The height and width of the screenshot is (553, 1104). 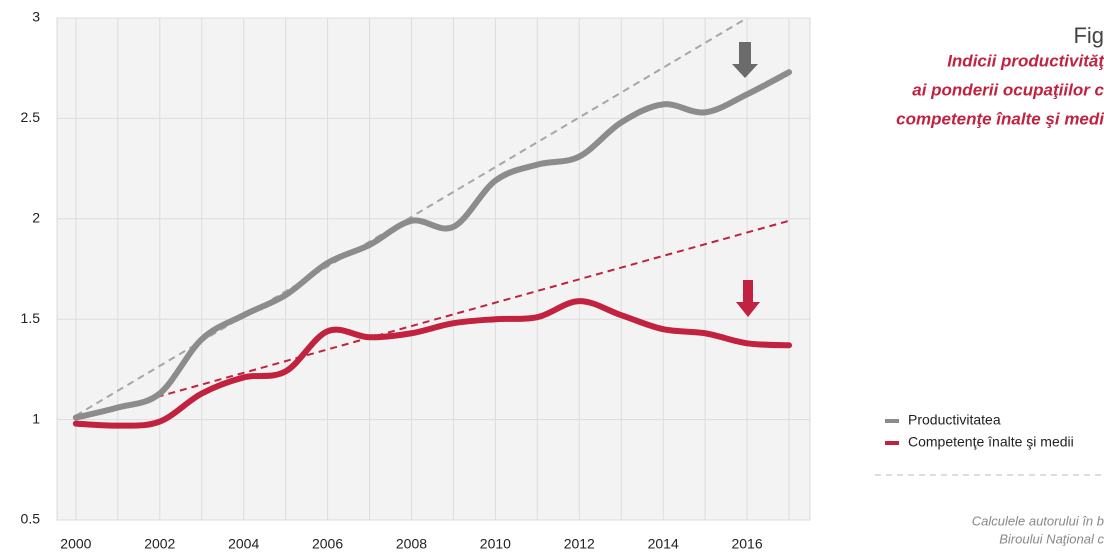 What do you see at coordinates (663, 544) in the screenshot?
I see `x-tick-label: 2014` at bounding box center [663, 544].